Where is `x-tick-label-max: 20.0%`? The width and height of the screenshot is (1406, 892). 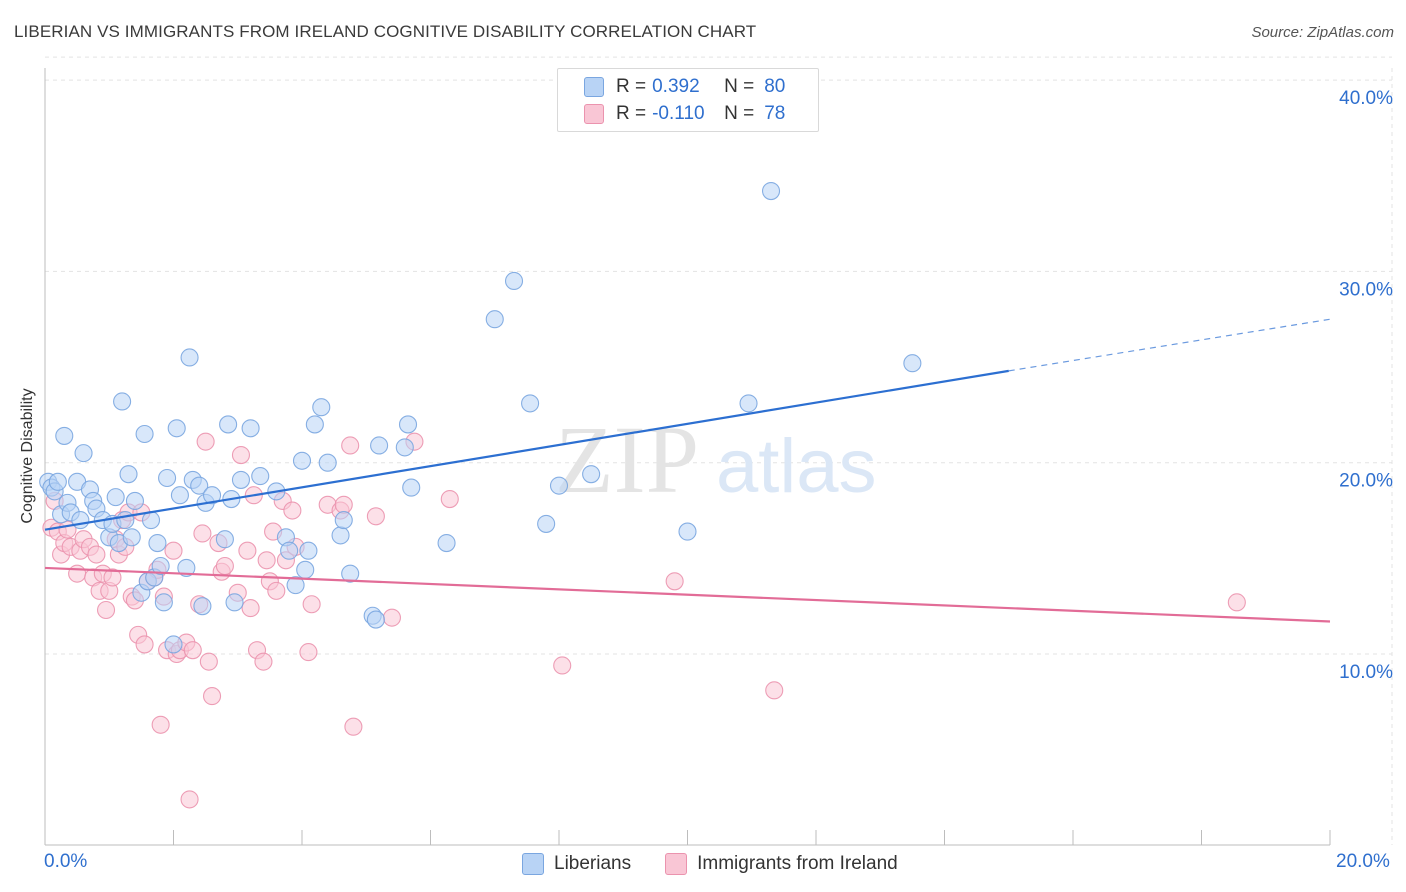
x-tick-label-max: 20.0% is located at coordinates (1363, 861).